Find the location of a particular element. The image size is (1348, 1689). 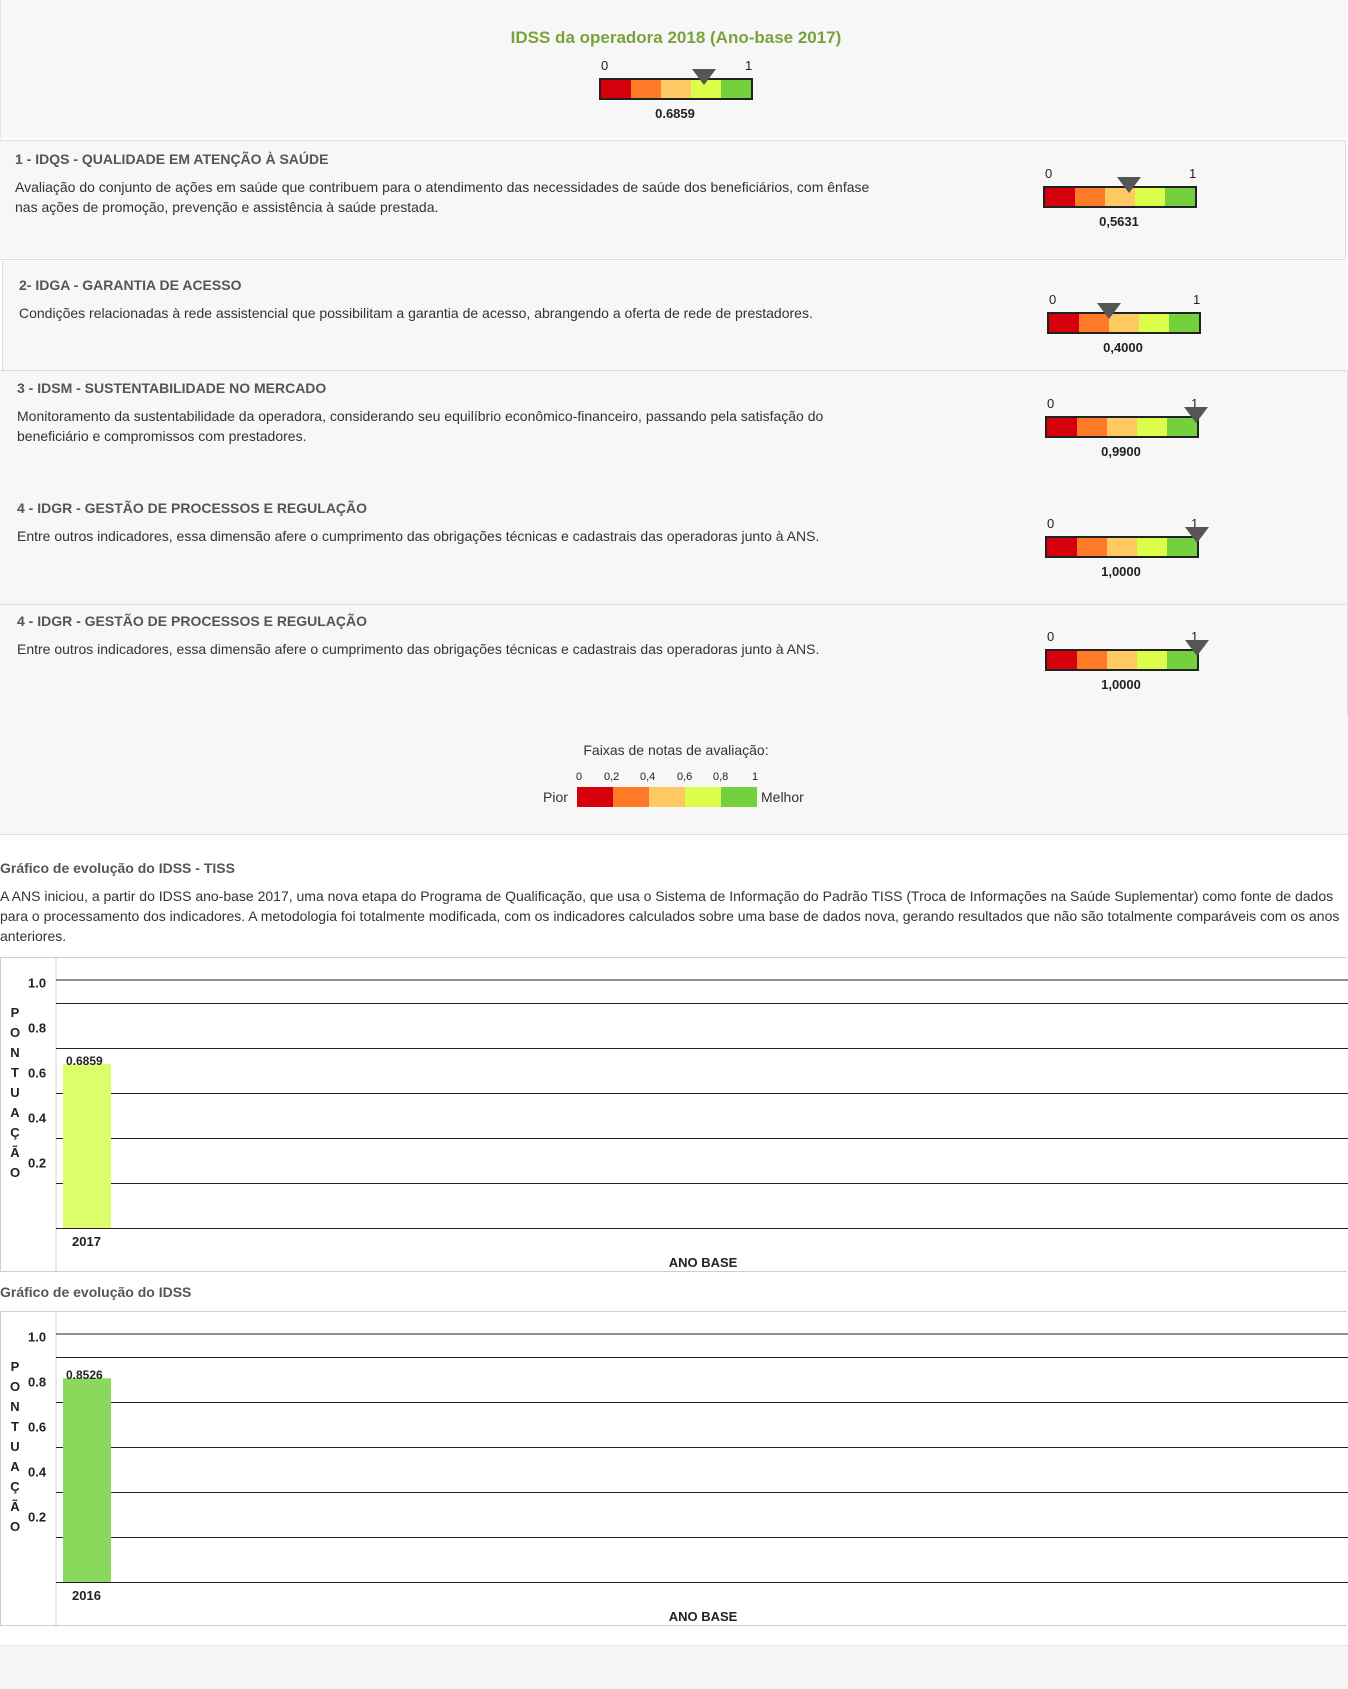

legend-tick: 0 is located at coordinates (579, 777).